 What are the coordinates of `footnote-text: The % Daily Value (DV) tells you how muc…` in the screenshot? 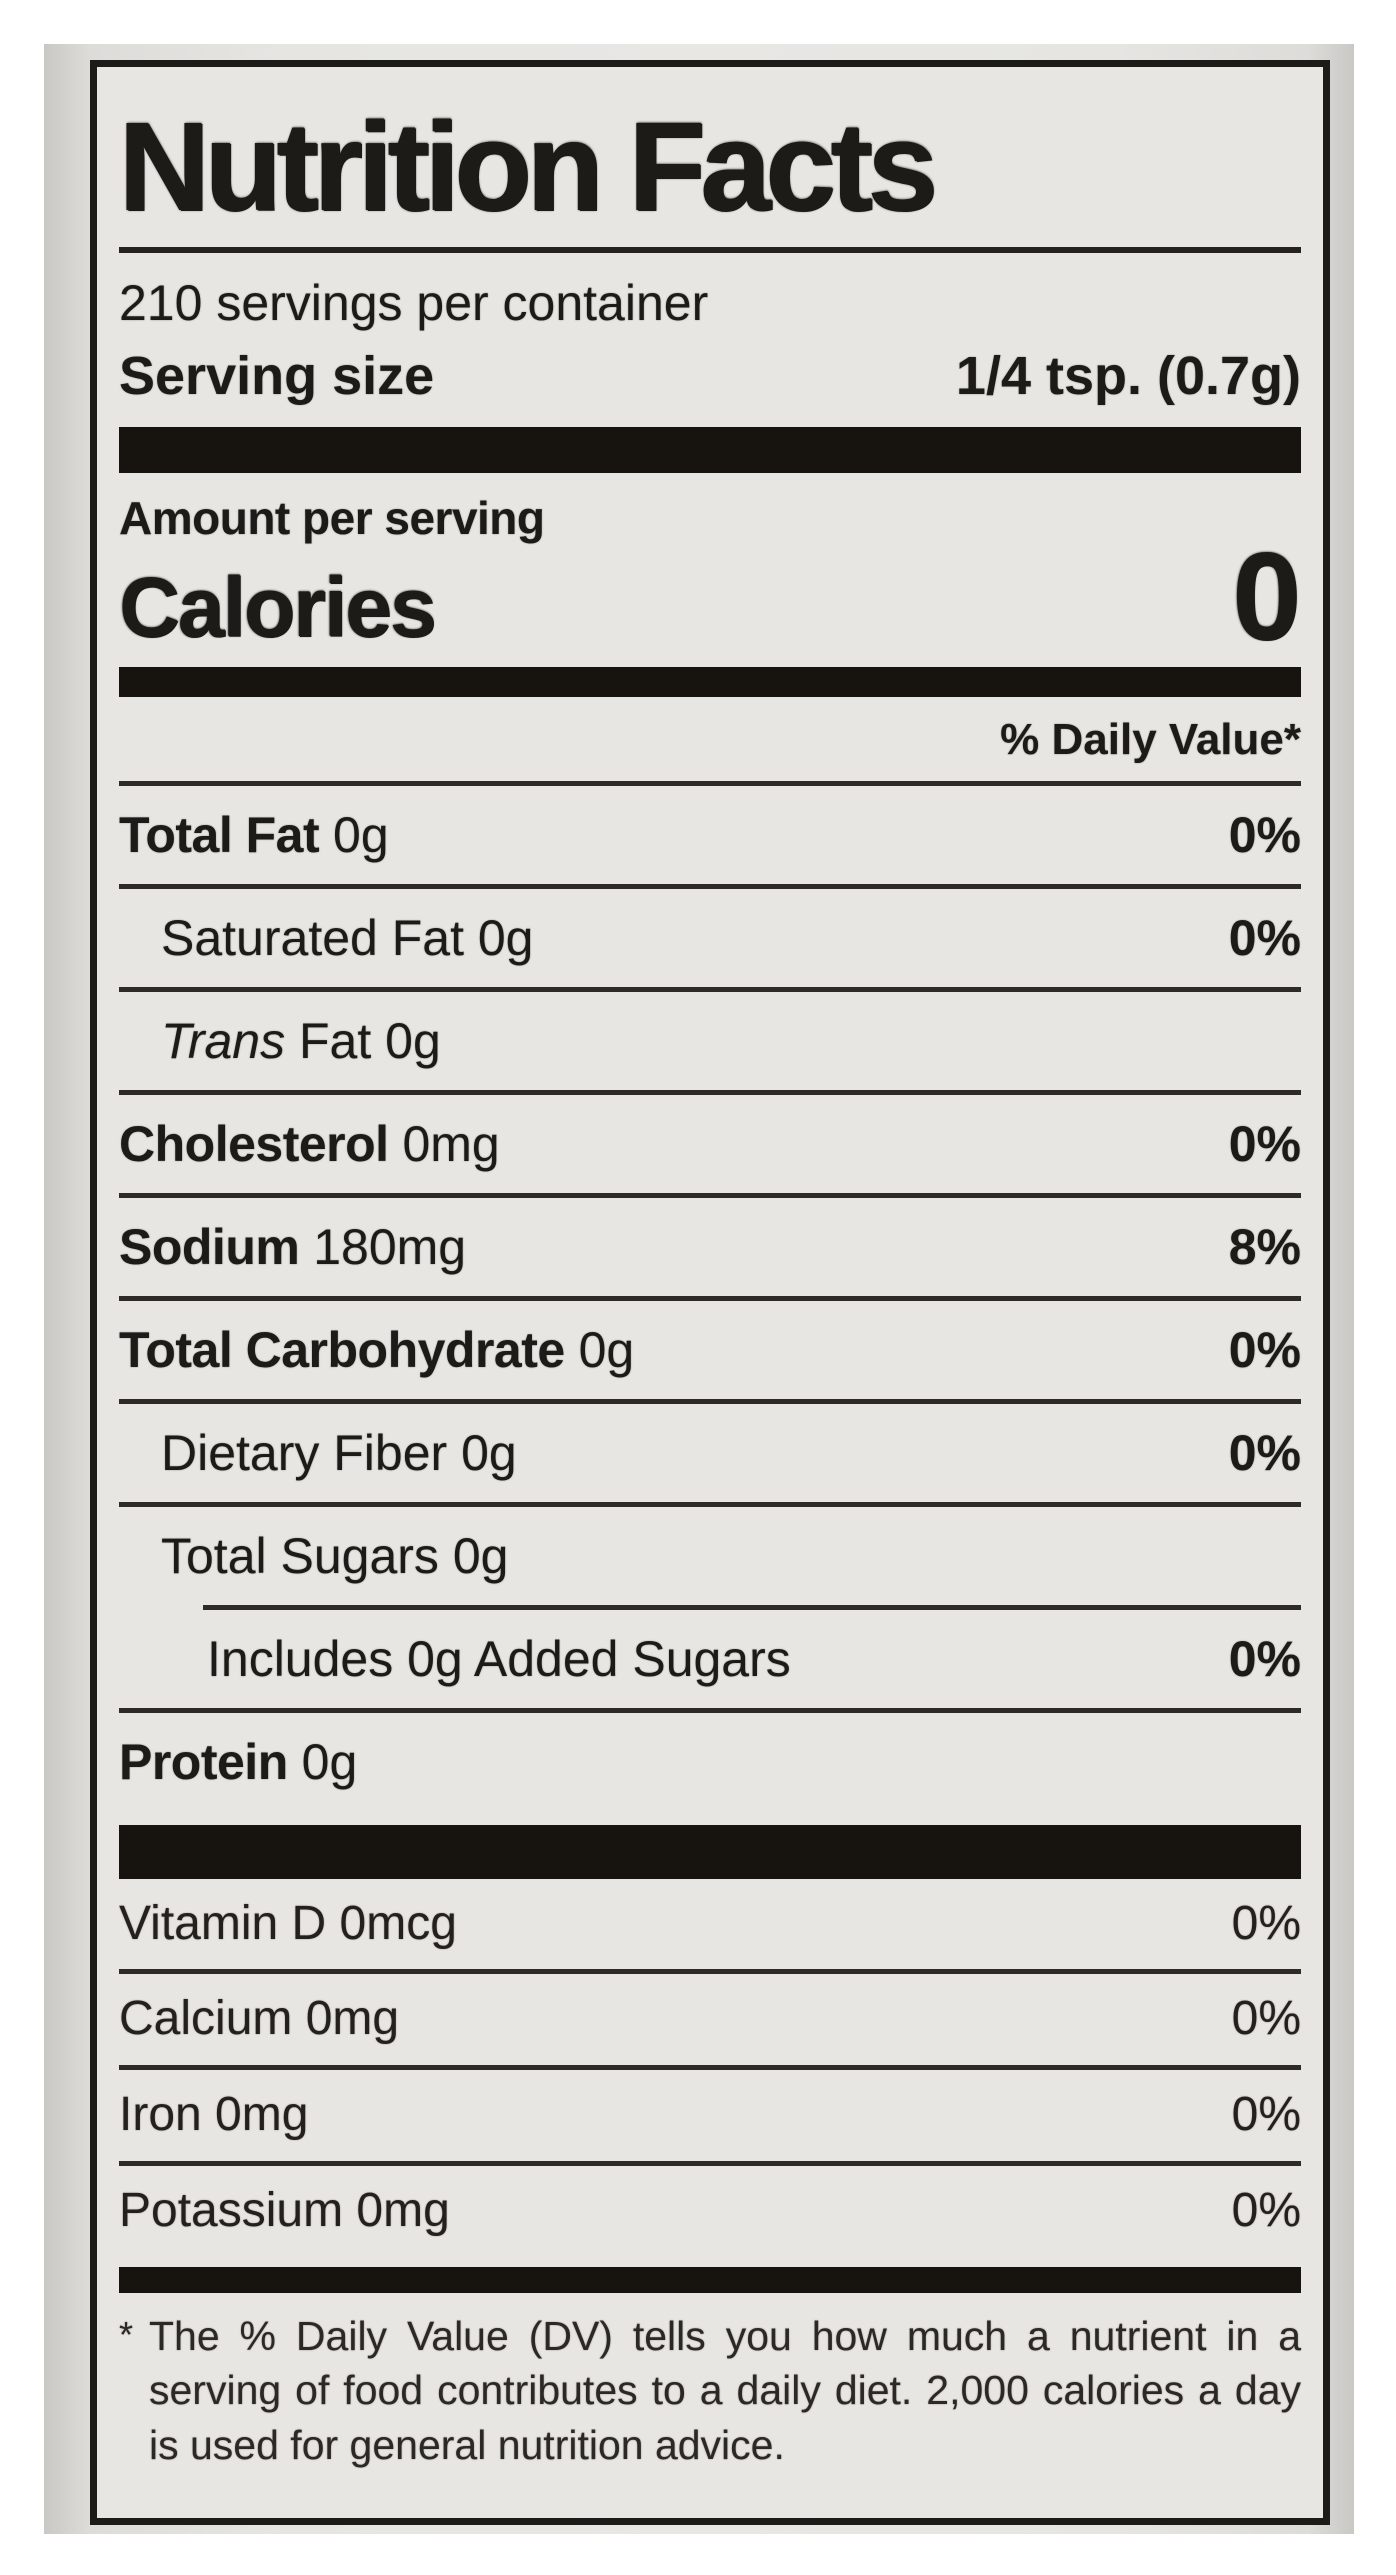 It's located at (725, 2390).